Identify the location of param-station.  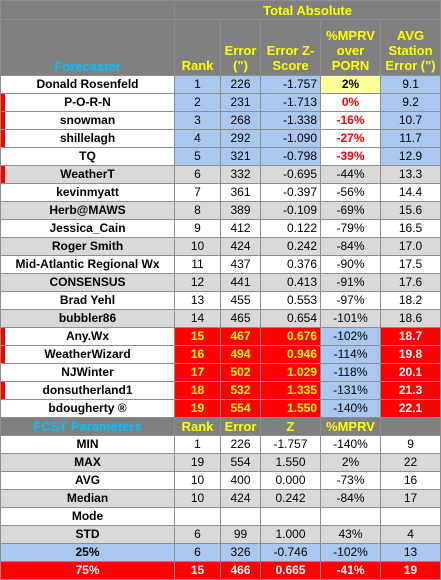
(410, 516).